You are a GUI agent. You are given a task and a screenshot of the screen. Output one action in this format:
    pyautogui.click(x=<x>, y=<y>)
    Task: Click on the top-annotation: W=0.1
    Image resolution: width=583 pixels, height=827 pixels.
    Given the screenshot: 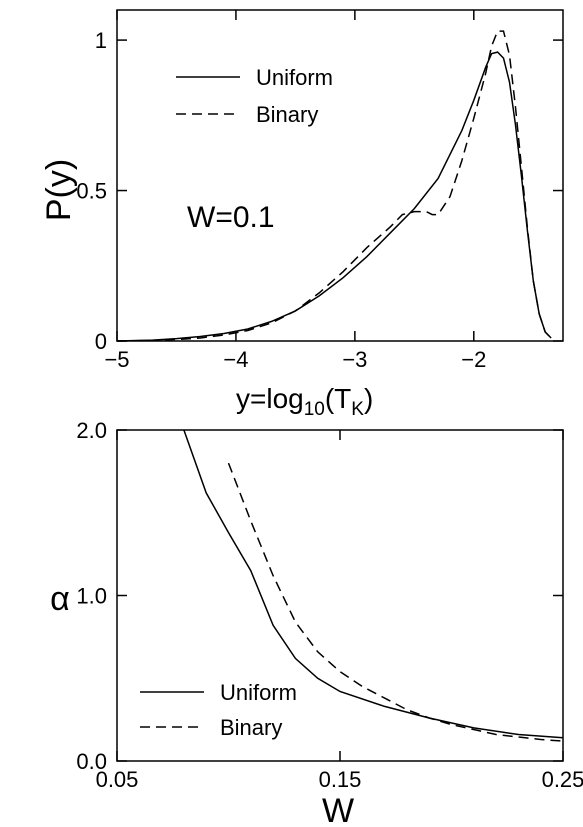 What is the action you would take?
    pyautogui.click(x=231, y=217)
    